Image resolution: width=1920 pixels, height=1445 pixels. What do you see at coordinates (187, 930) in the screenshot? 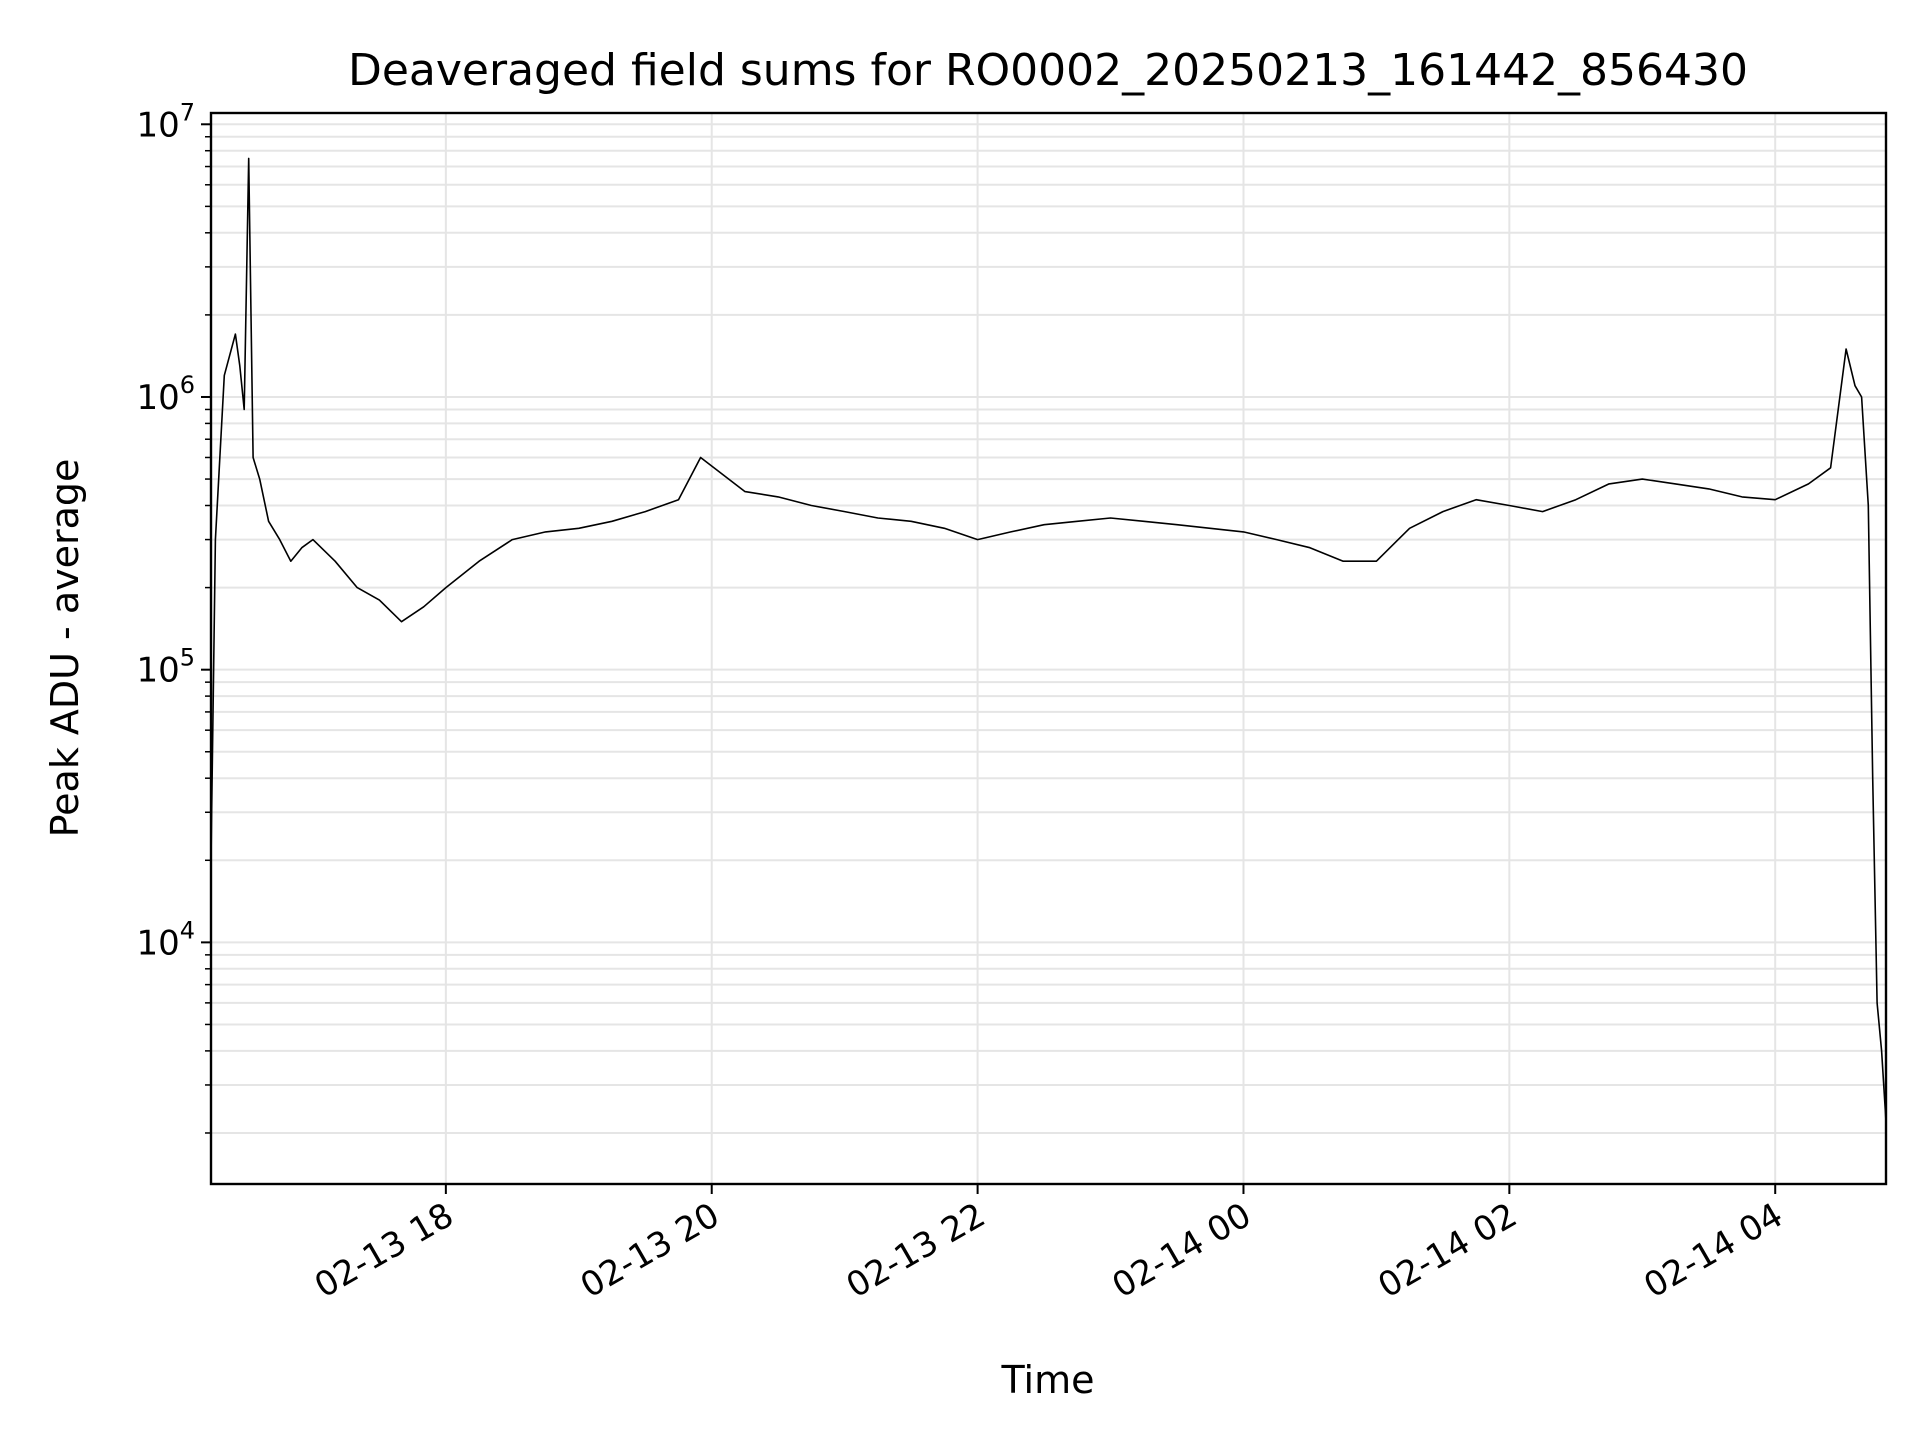
I see `y-tick-label-exponent: 4` at bounding box center [187, 930].